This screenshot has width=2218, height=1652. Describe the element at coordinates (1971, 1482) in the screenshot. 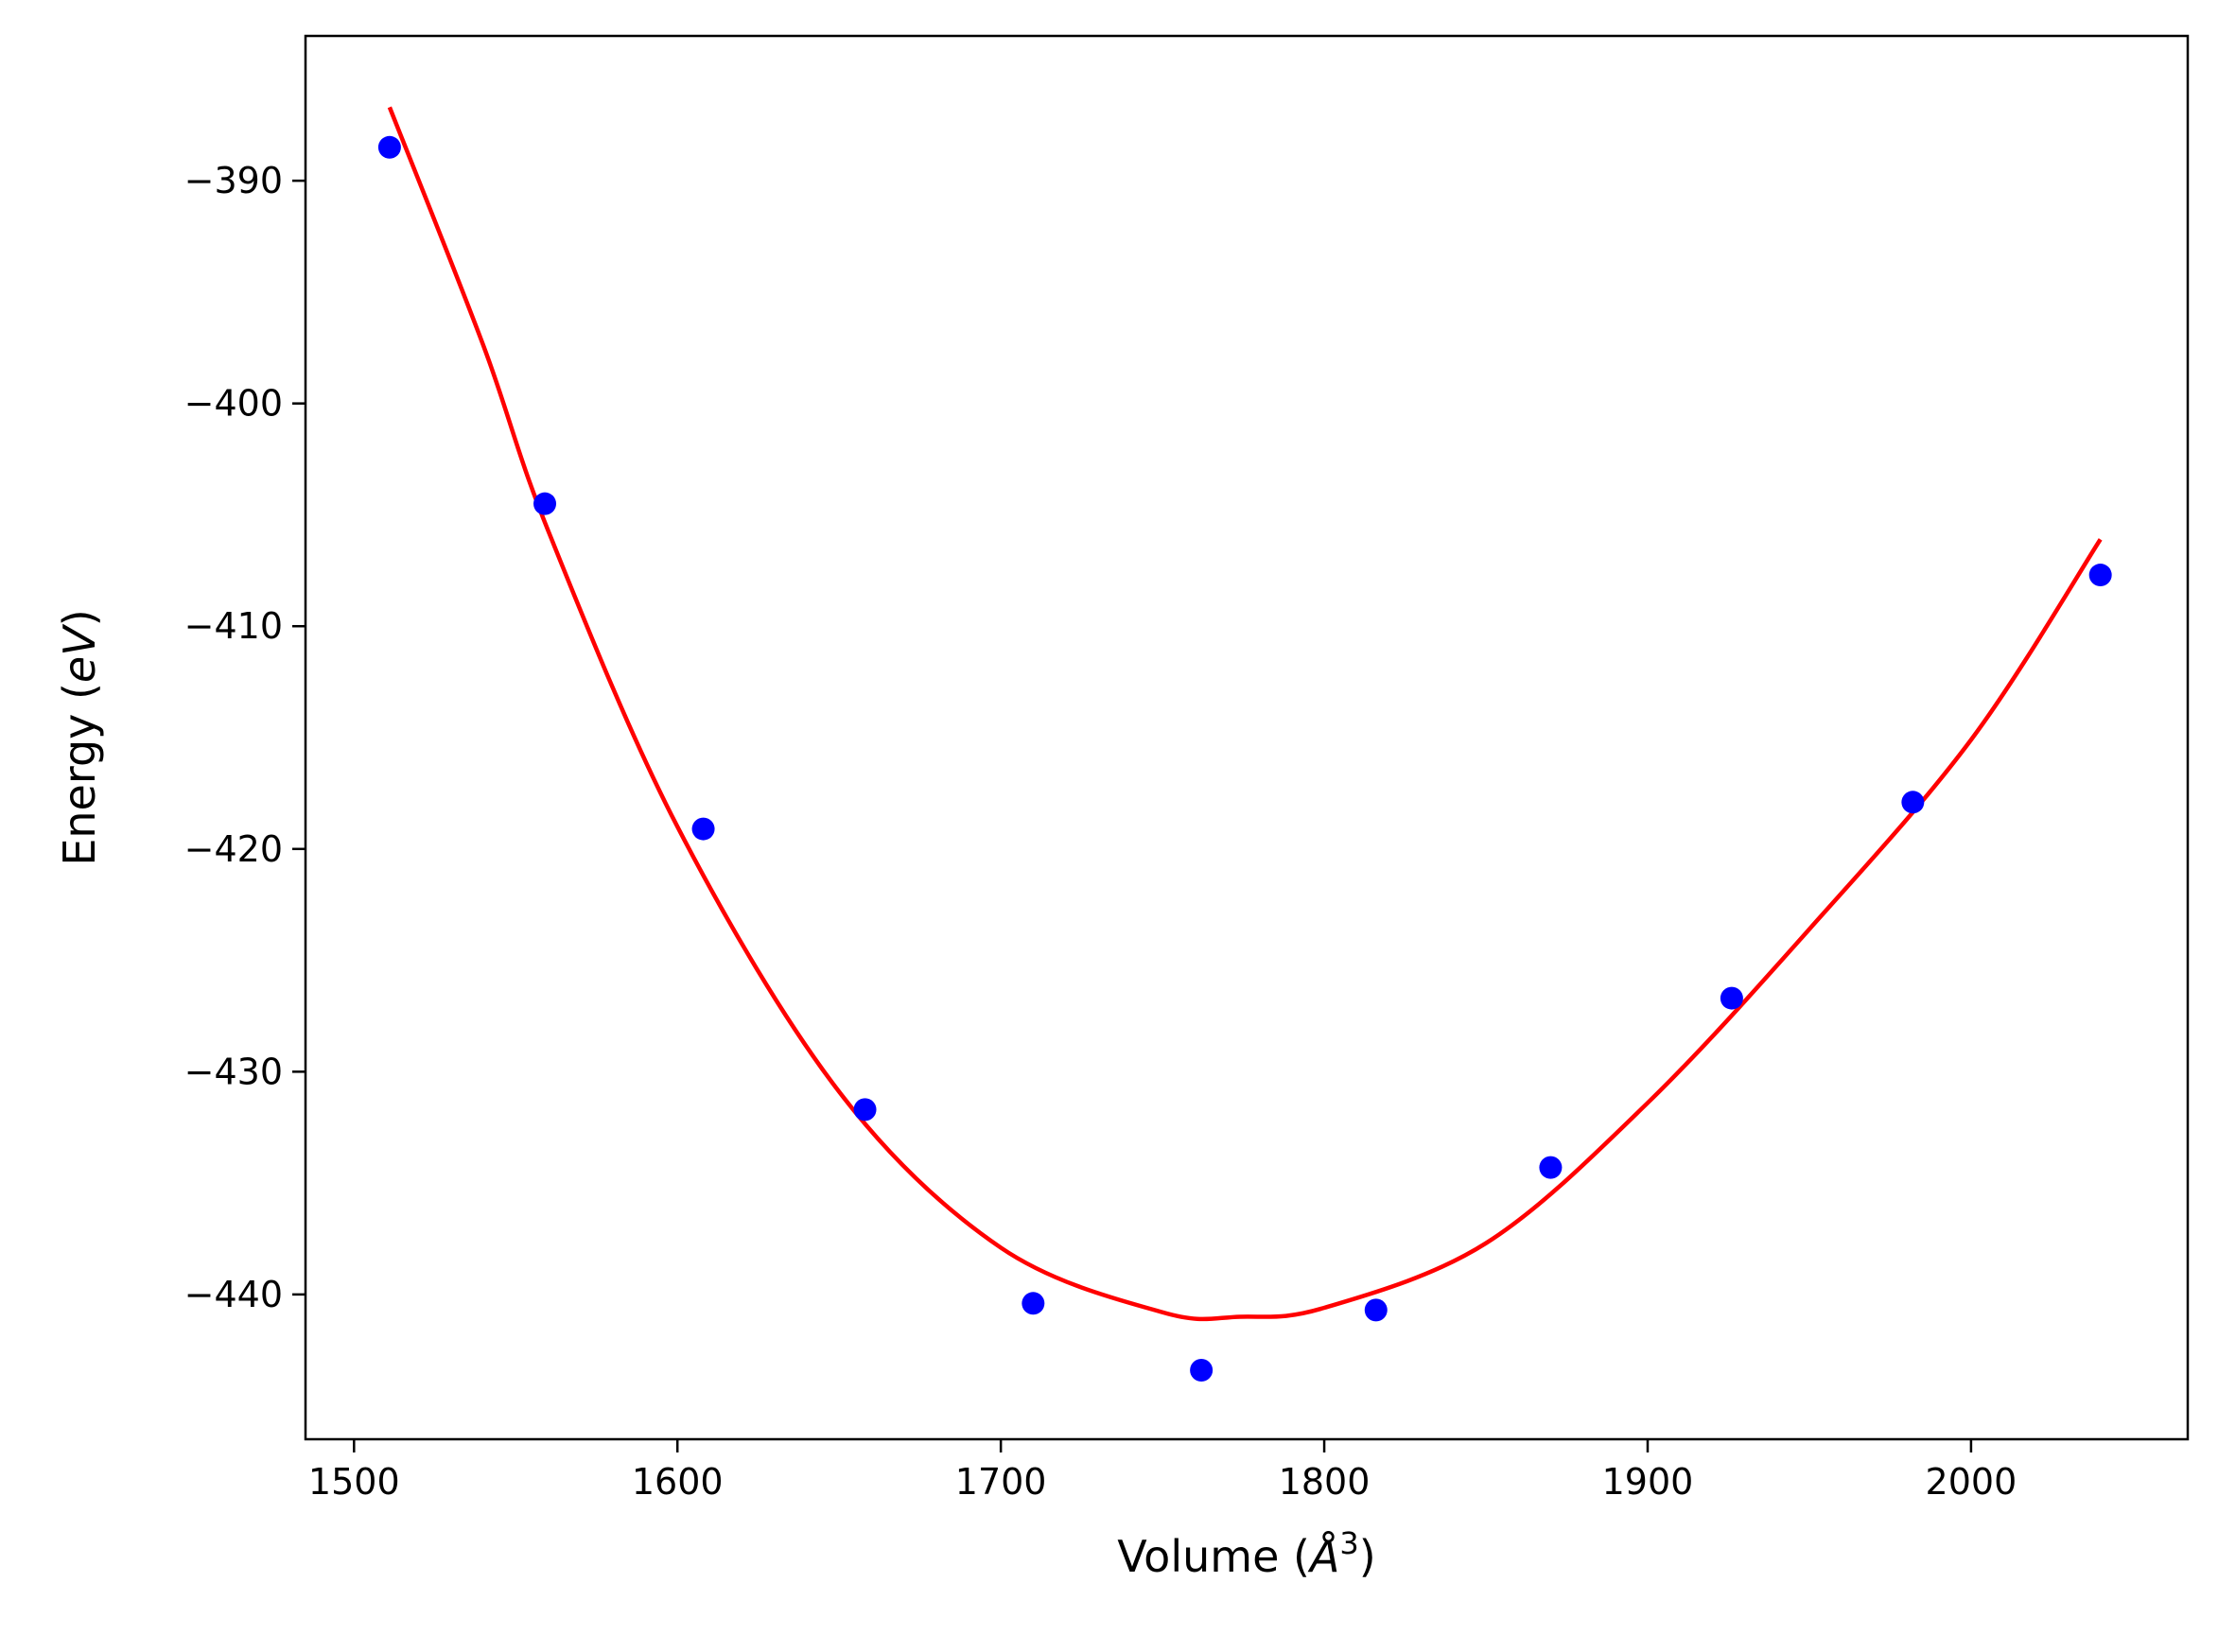

I see `x-tick-label: 2000` at that location.